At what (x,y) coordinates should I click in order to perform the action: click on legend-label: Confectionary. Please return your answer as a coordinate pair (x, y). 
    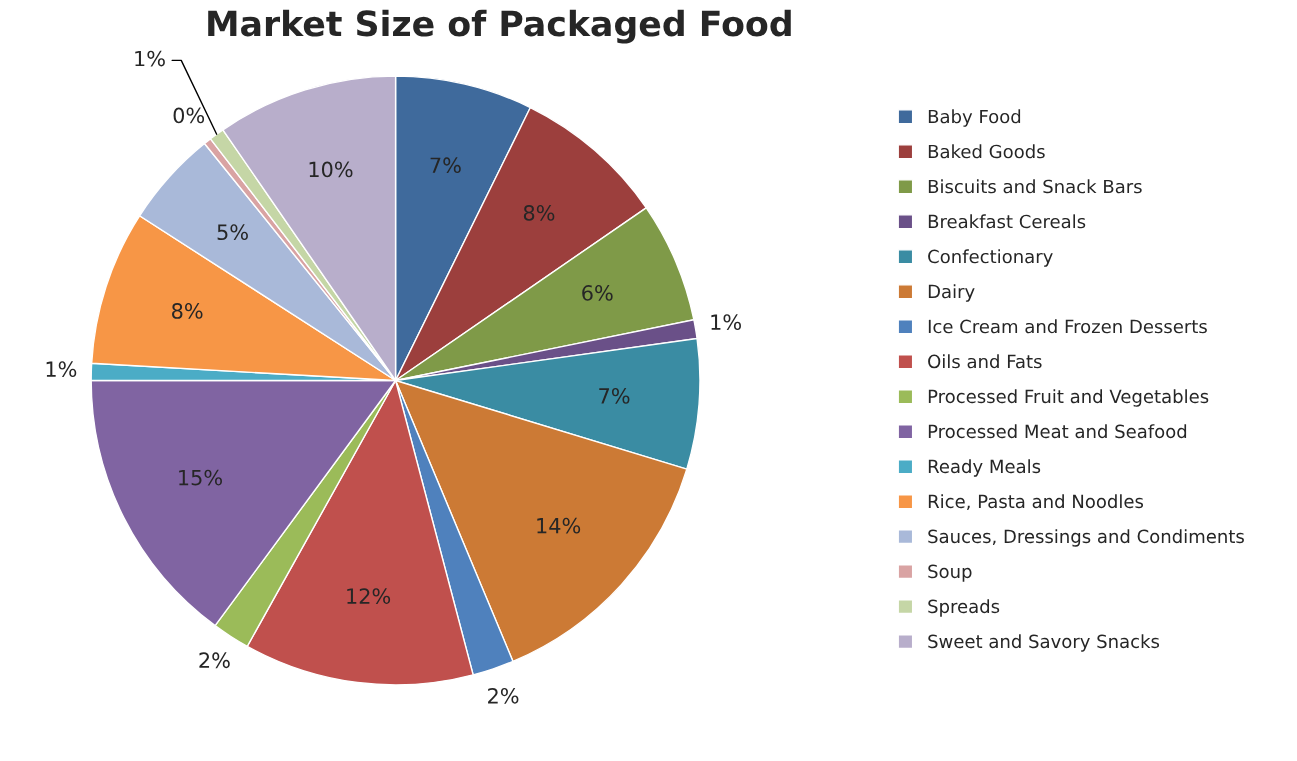
    Looking at the image, I should click on (990, 258).